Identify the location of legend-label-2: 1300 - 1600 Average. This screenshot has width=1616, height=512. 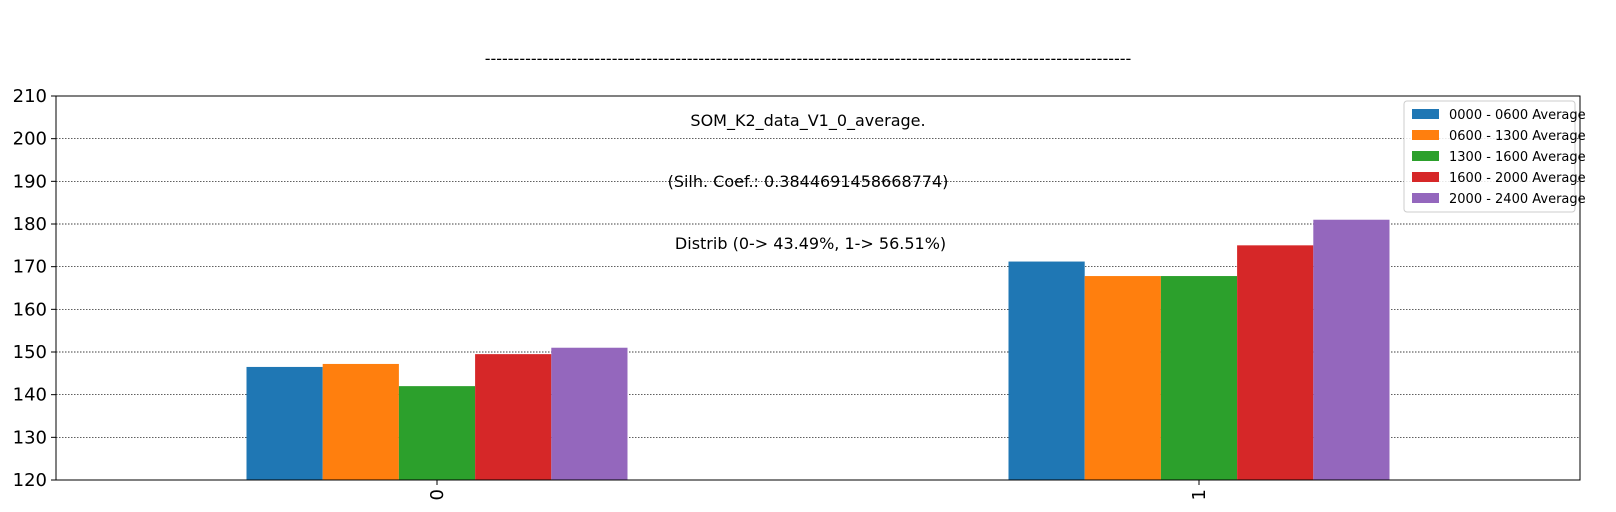
(1517, 157).